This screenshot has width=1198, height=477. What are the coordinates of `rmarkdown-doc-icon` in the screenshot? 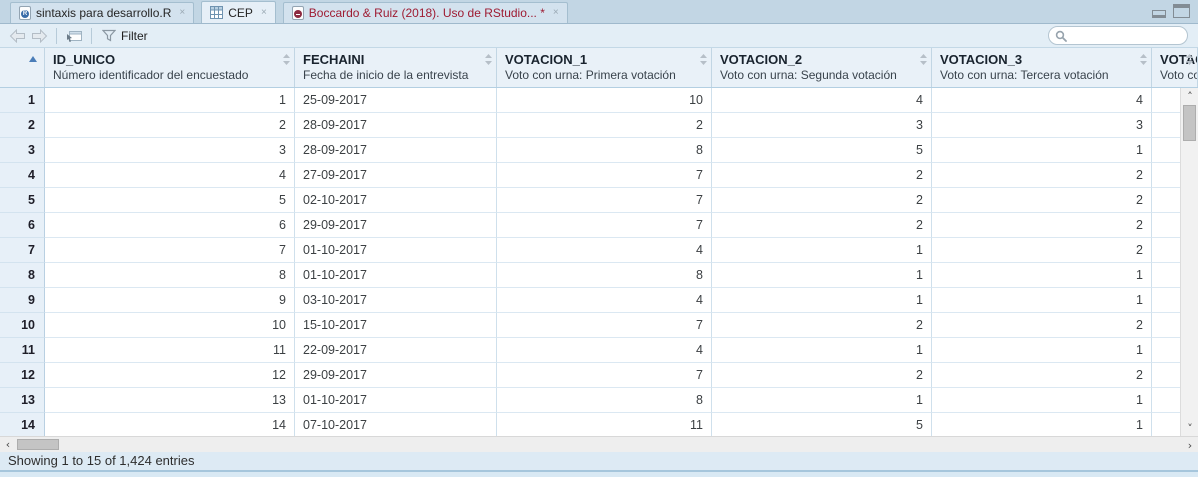 It's located at (297, 13).